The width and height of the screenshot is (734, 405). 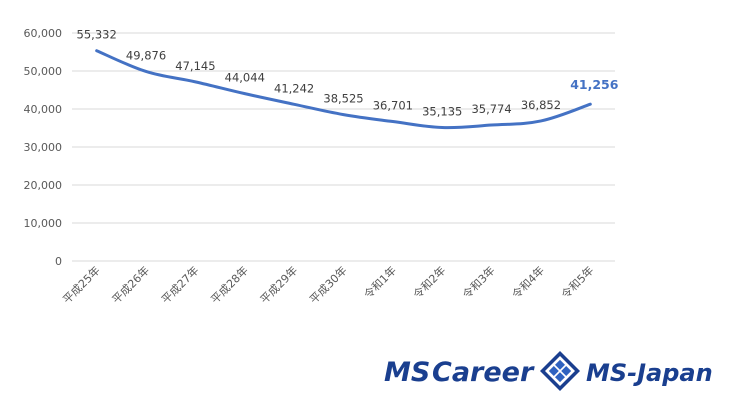 What do you see at coordinates (58, 261) in the screenshot?
I see `y-tick-label: 0` at bounding box center [58, 261].